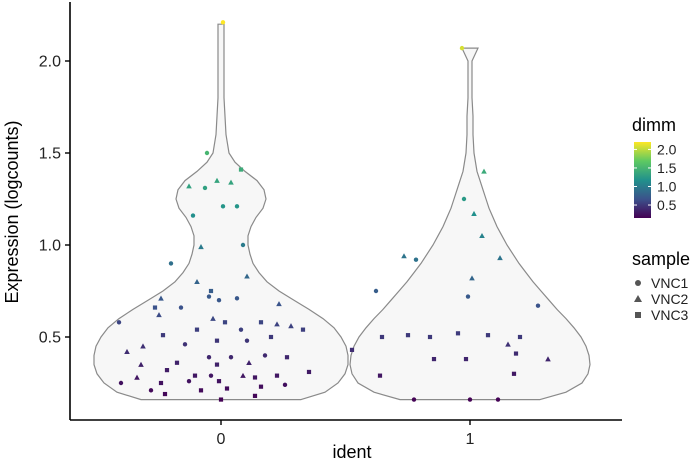 Image resolution: width=698 pixels, height=465 pixels. I want to click on shape-legend-label-2: VNC3, so click(670, 315).